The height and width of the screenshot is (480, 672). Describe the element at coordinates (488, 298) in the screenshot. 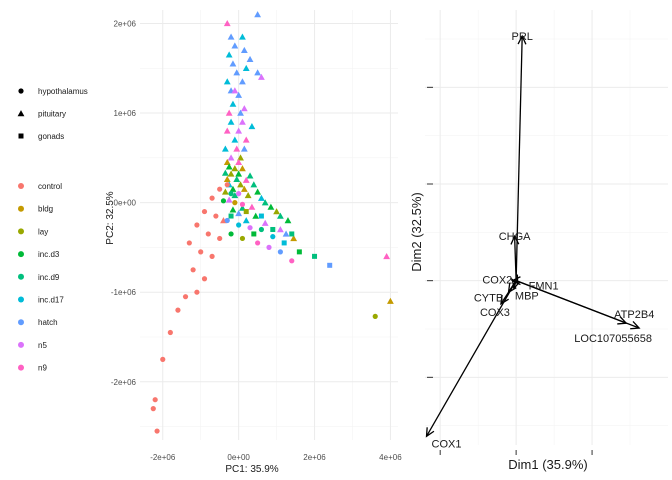

I see `biplot-vector-label: CYTB` at that location.